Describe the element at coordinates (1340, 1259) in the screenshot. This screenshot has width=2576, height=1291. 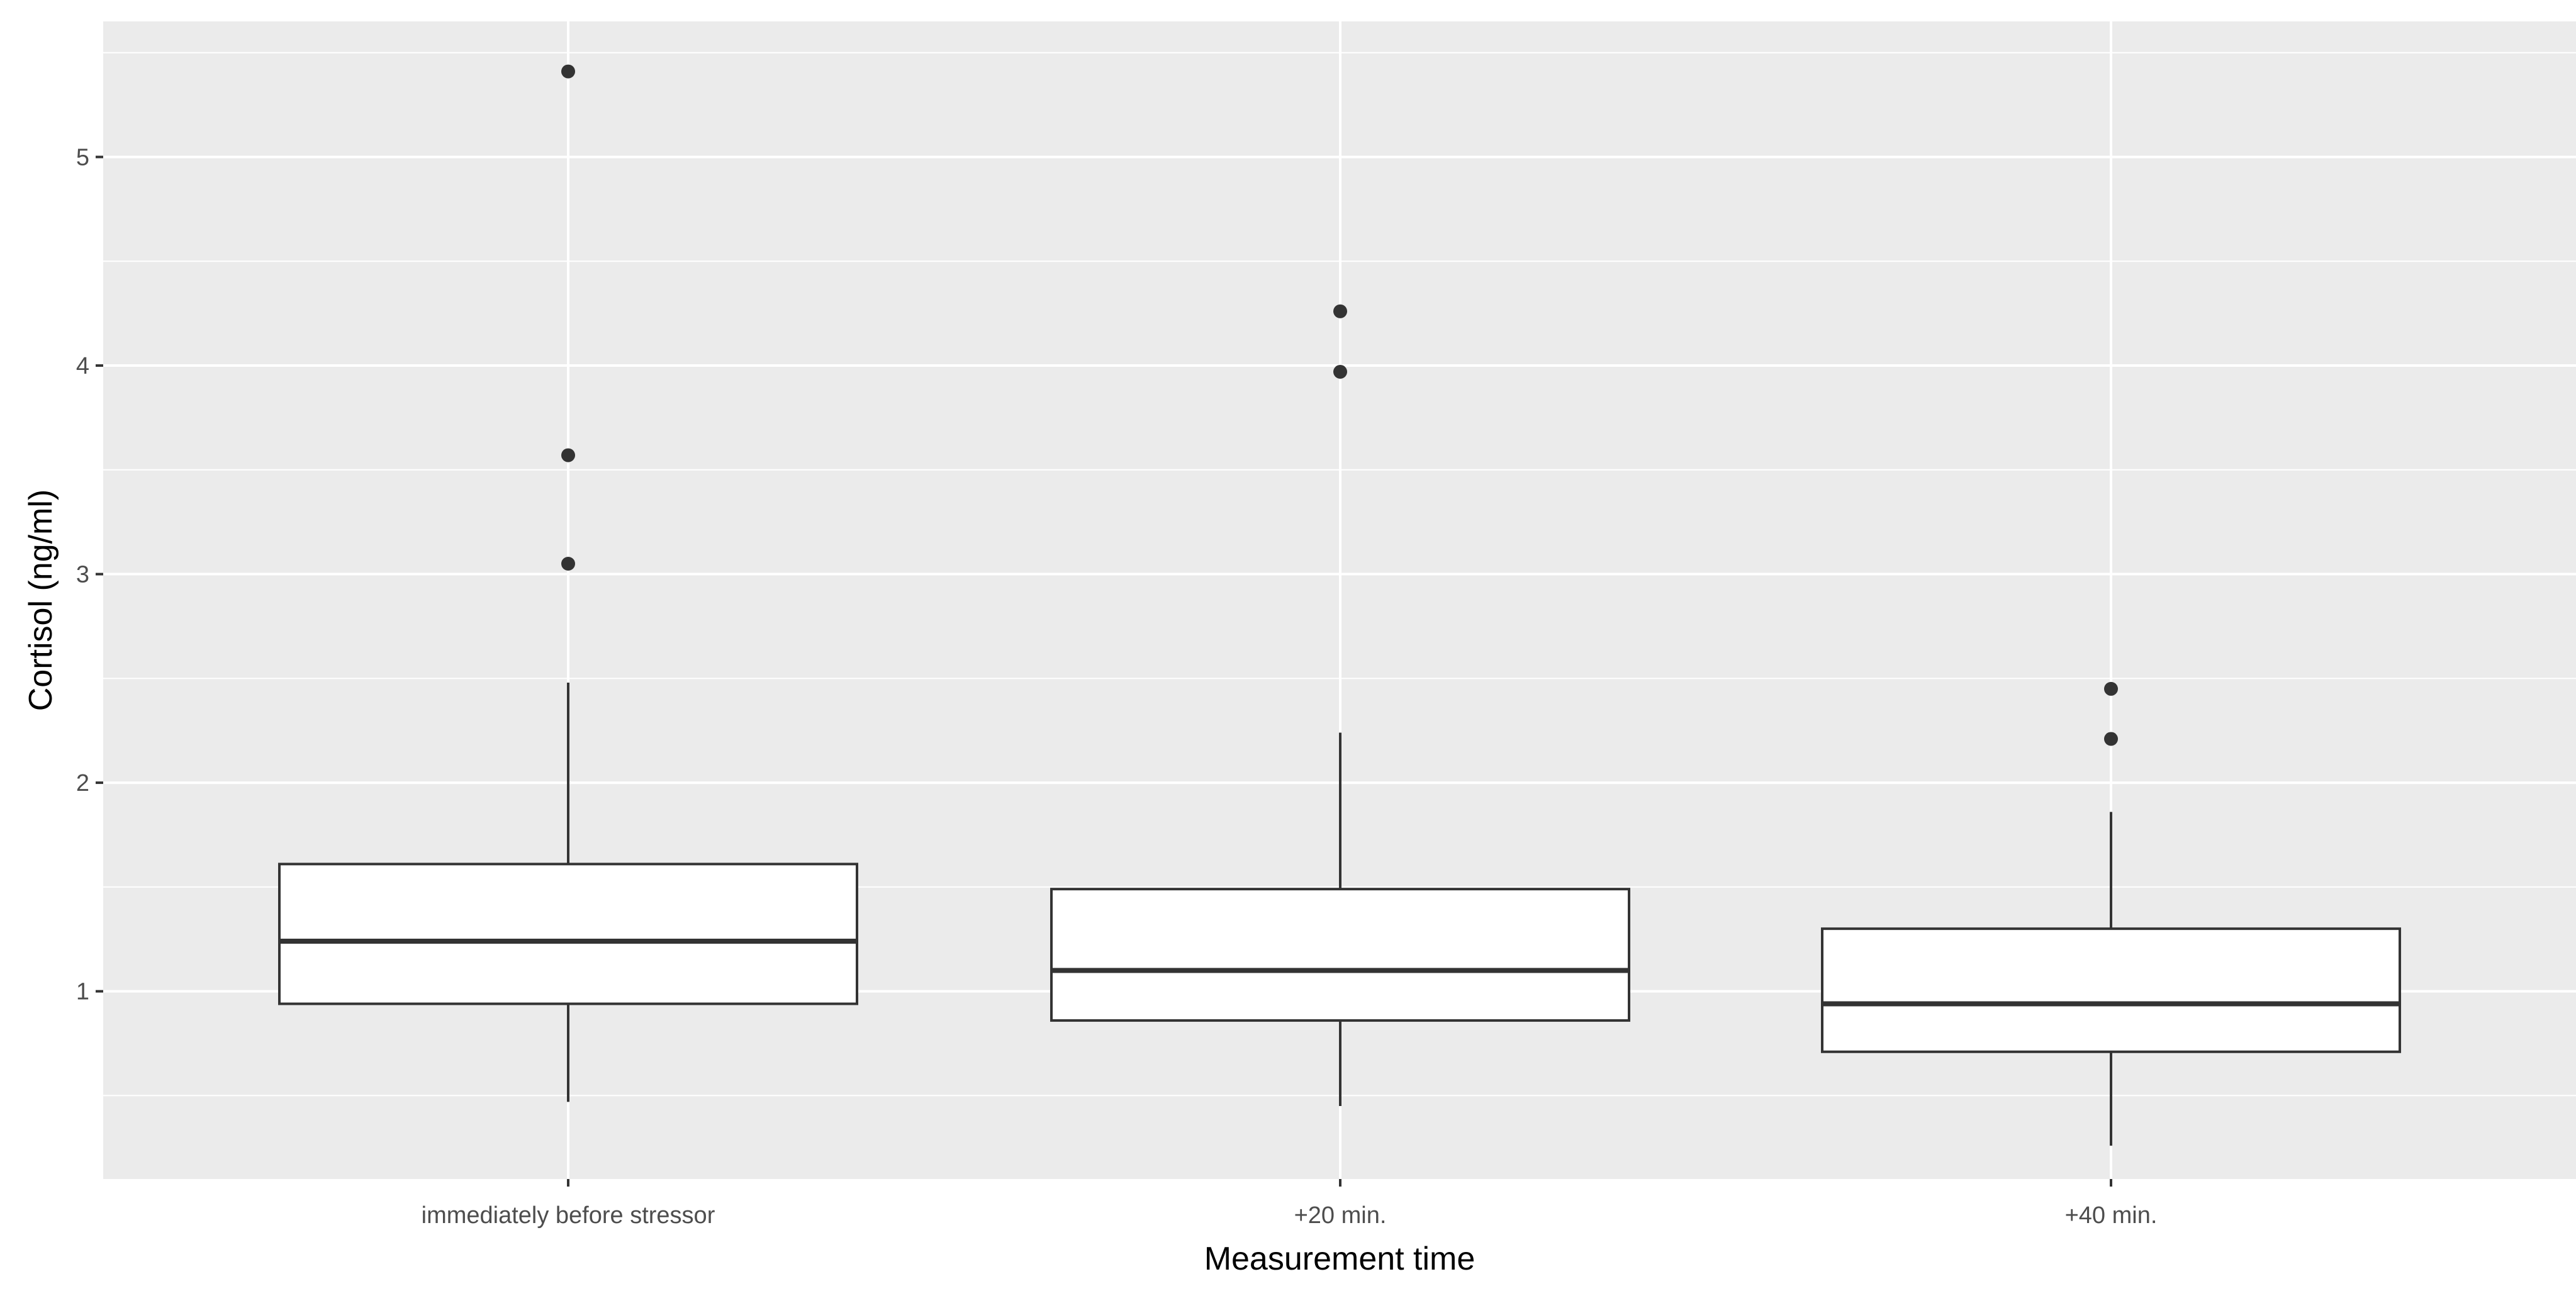
I see `x-axis-title: Measurement time` at that location.